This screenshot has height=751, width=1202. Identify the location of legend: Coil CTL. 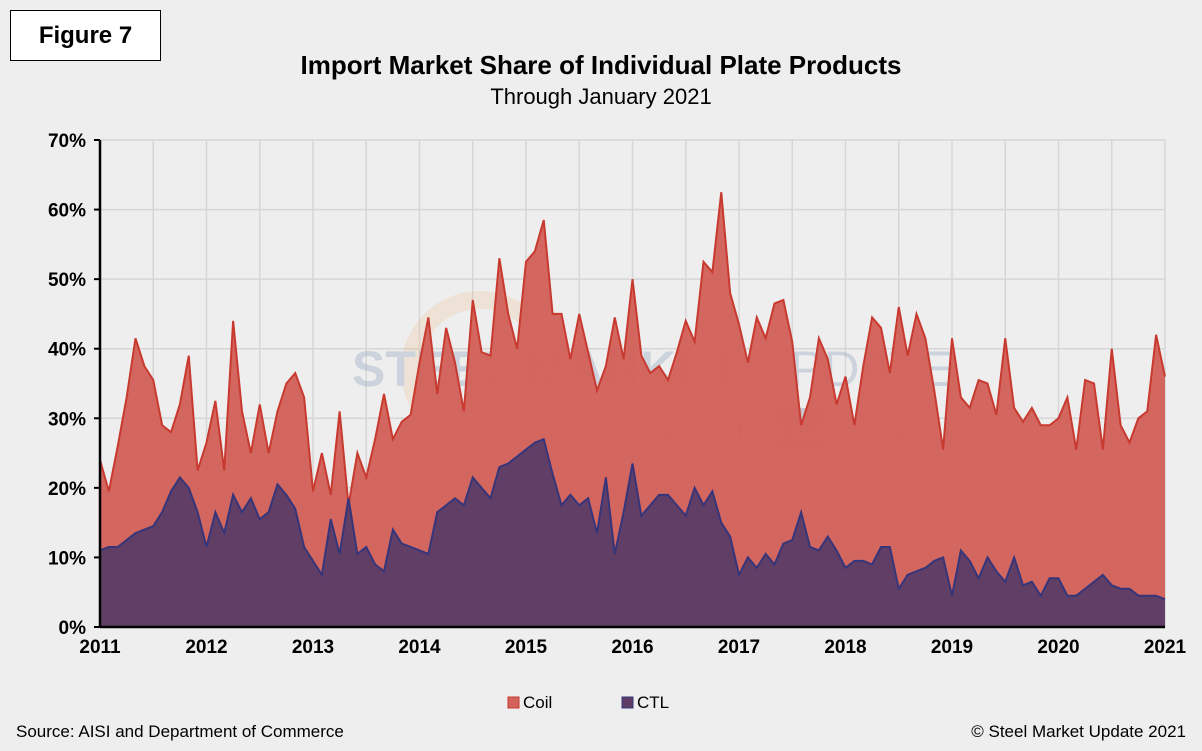
(588, 702).